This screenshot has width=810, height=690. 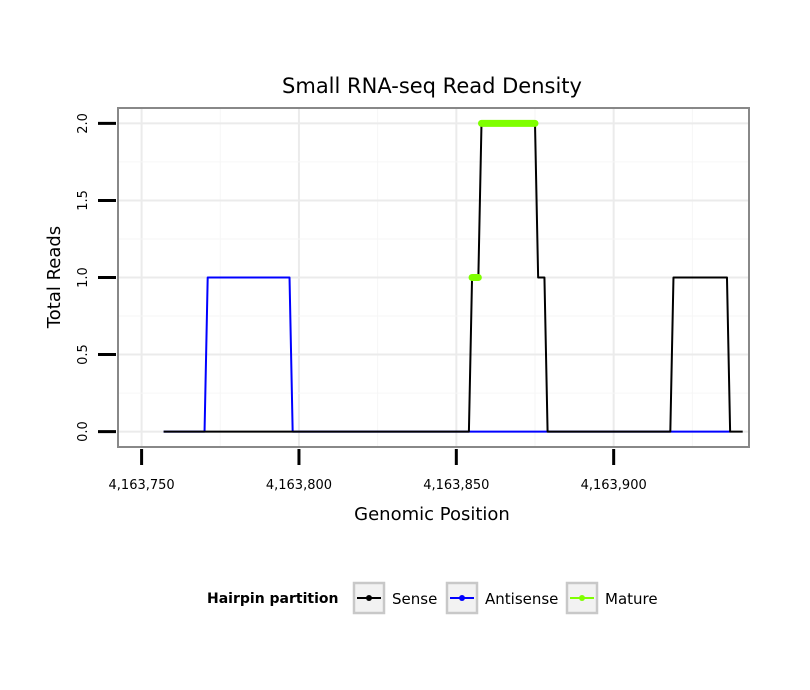 I want to click on legend: Hairpin partition Sense Antisense Mature, so click(x=432, y=598).